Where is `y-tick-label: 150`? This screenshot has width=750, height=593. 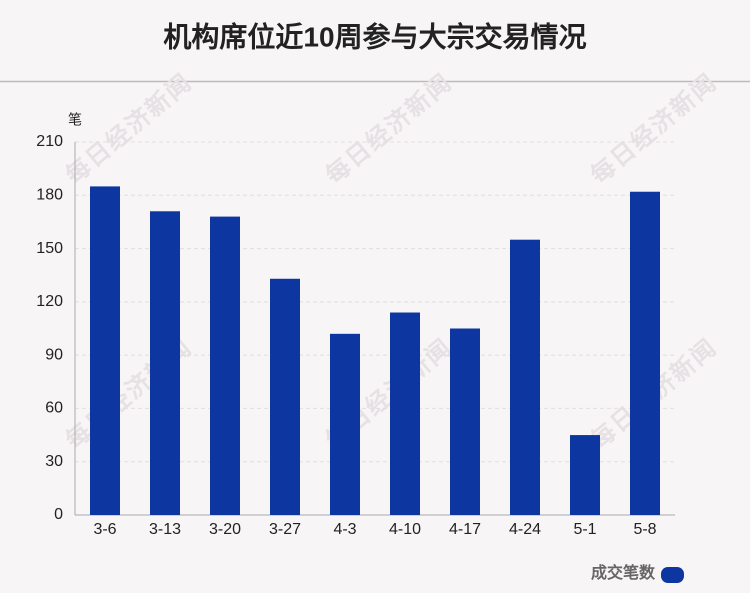
y-tick-label: 150 is located at coordinates (49, 248).